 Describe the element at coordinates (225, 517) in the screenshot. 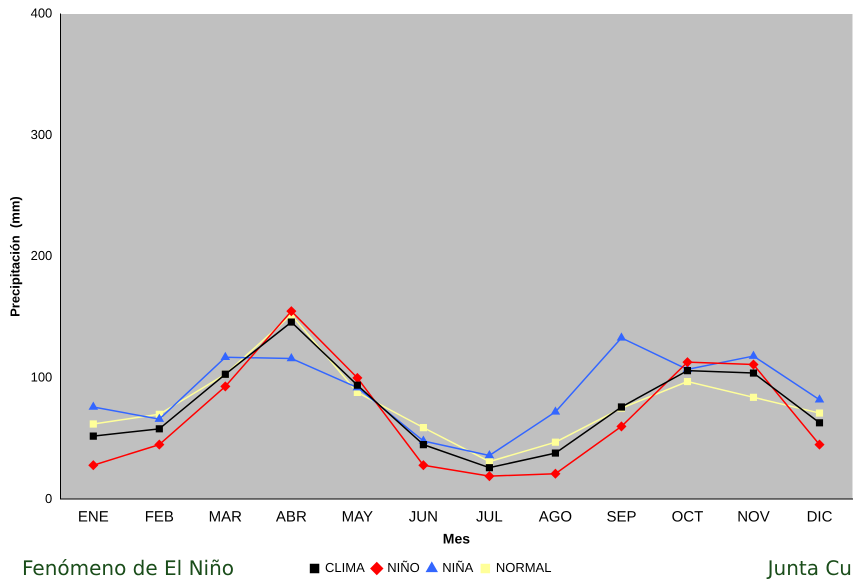

I see `x-tick-label: MAR` at that location.